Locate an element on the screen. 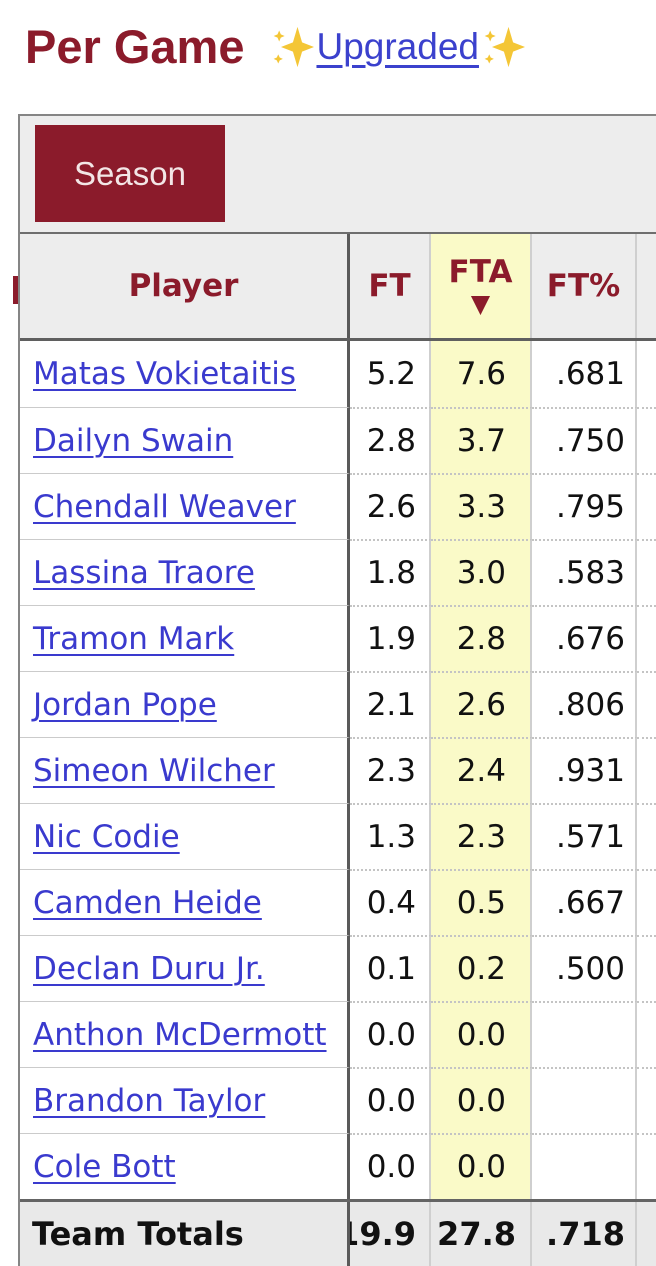  table-row: Anthon McDermott 0.0 0.0 is located at coordinates (338, 1034).